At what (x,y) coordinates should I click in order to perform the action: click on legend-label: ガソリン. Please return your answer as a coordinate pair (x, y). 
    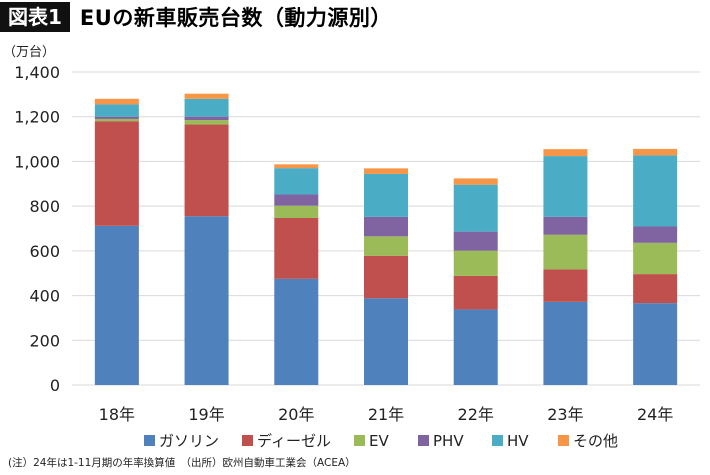
    Looking at the image, I should click on (189, 441).